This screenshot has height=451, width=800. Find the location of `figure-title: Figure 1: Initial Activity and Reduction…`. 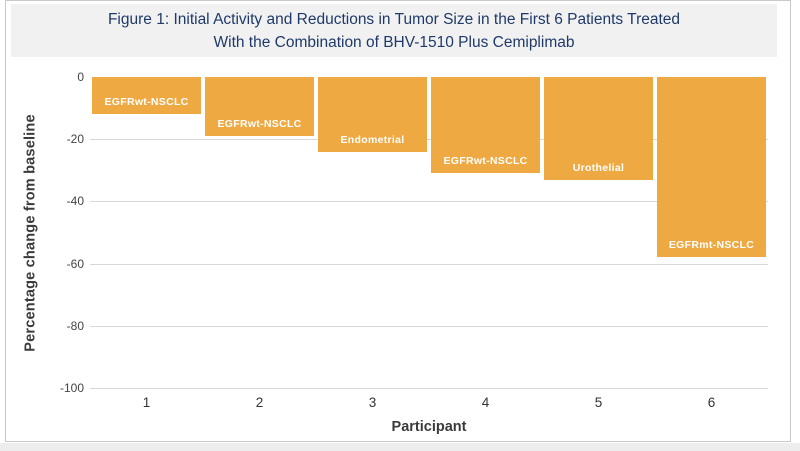

figure-title: Figure 1: Initial Activity and Reduction… is located at coordinates (394, 30).